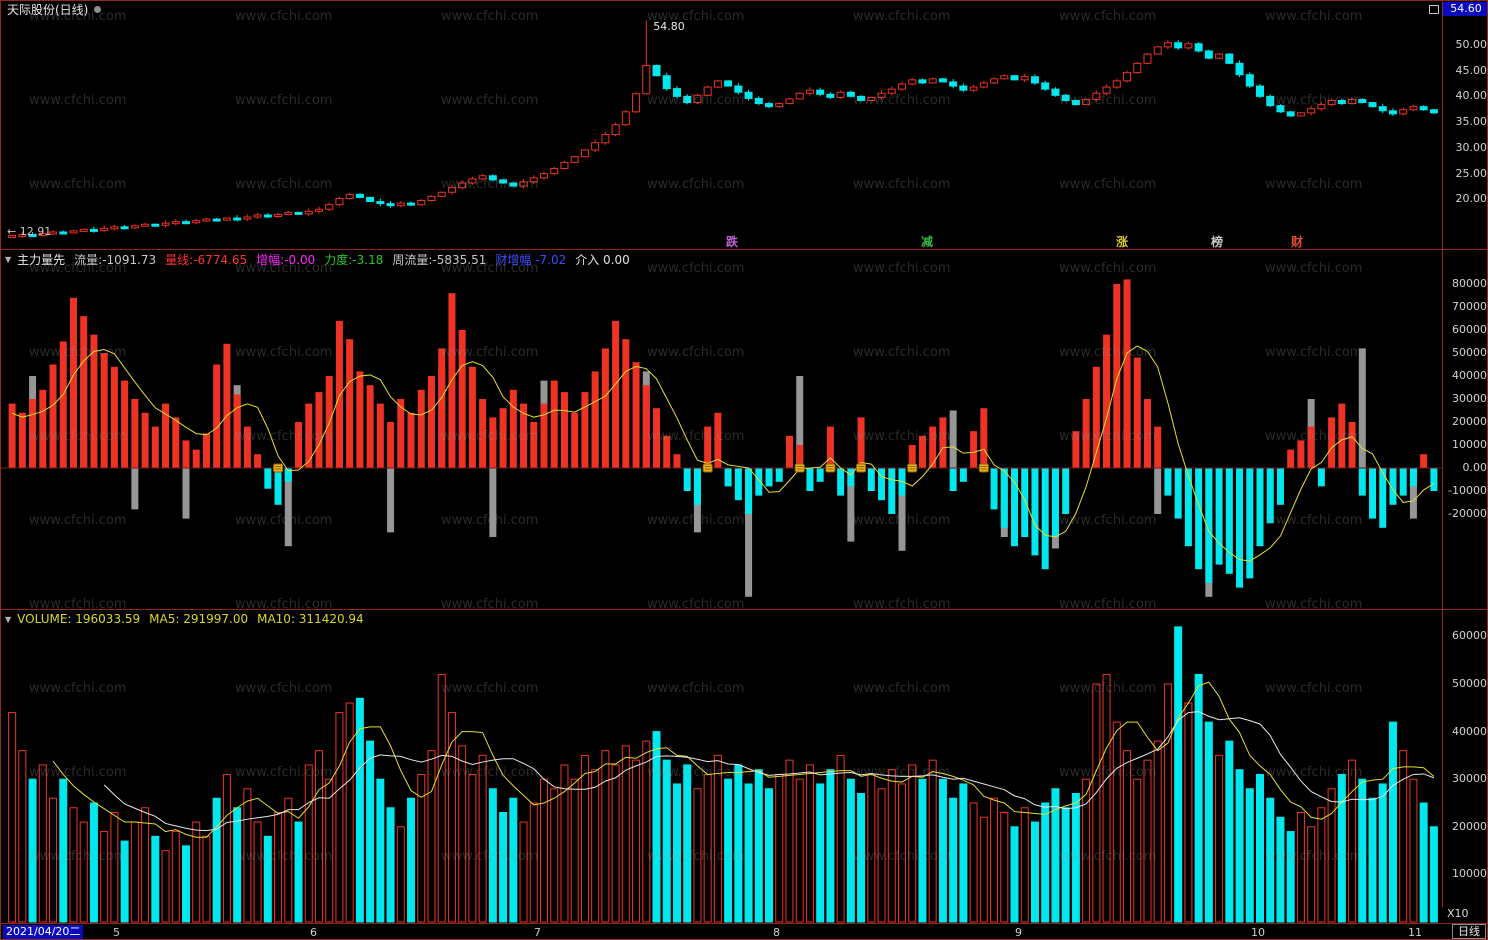  Describe the element at coordinates (439, 259) in the screenshot. I see `indicator-field: 周流量:-5835.51` at that location.